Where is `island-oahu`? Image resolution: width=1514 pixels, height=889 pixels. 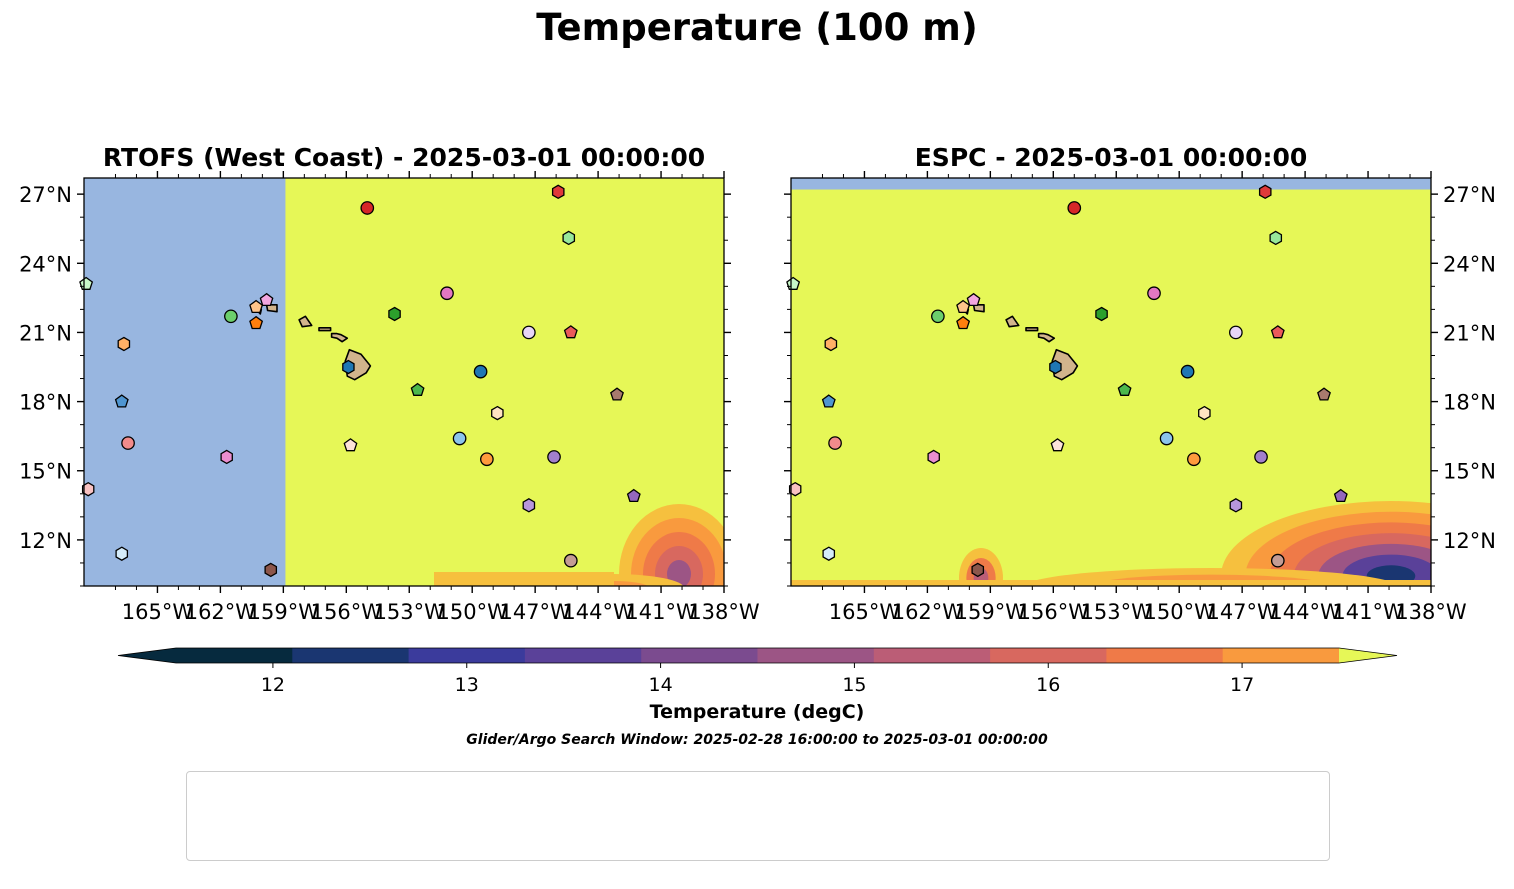 island-oahu is located at coordinates (1012, 321).